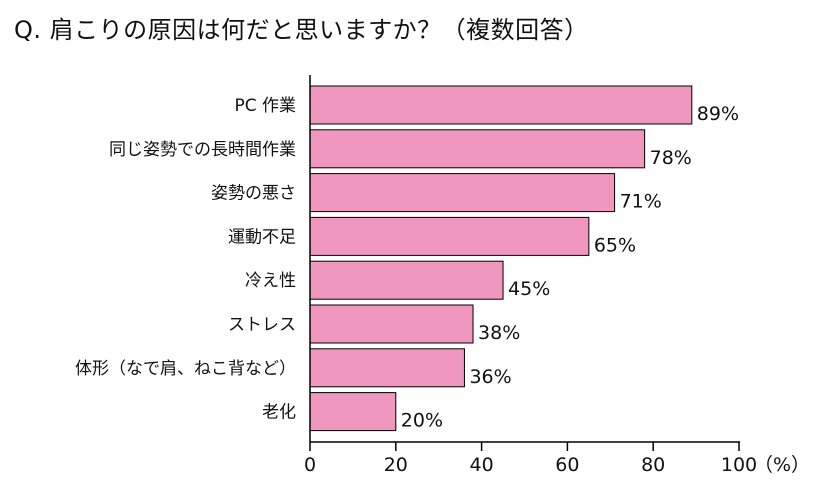  What do you see at coordinates (279, 413) in the screenshot?
I see `category-label: 老化` at bounding box center [279, 413].